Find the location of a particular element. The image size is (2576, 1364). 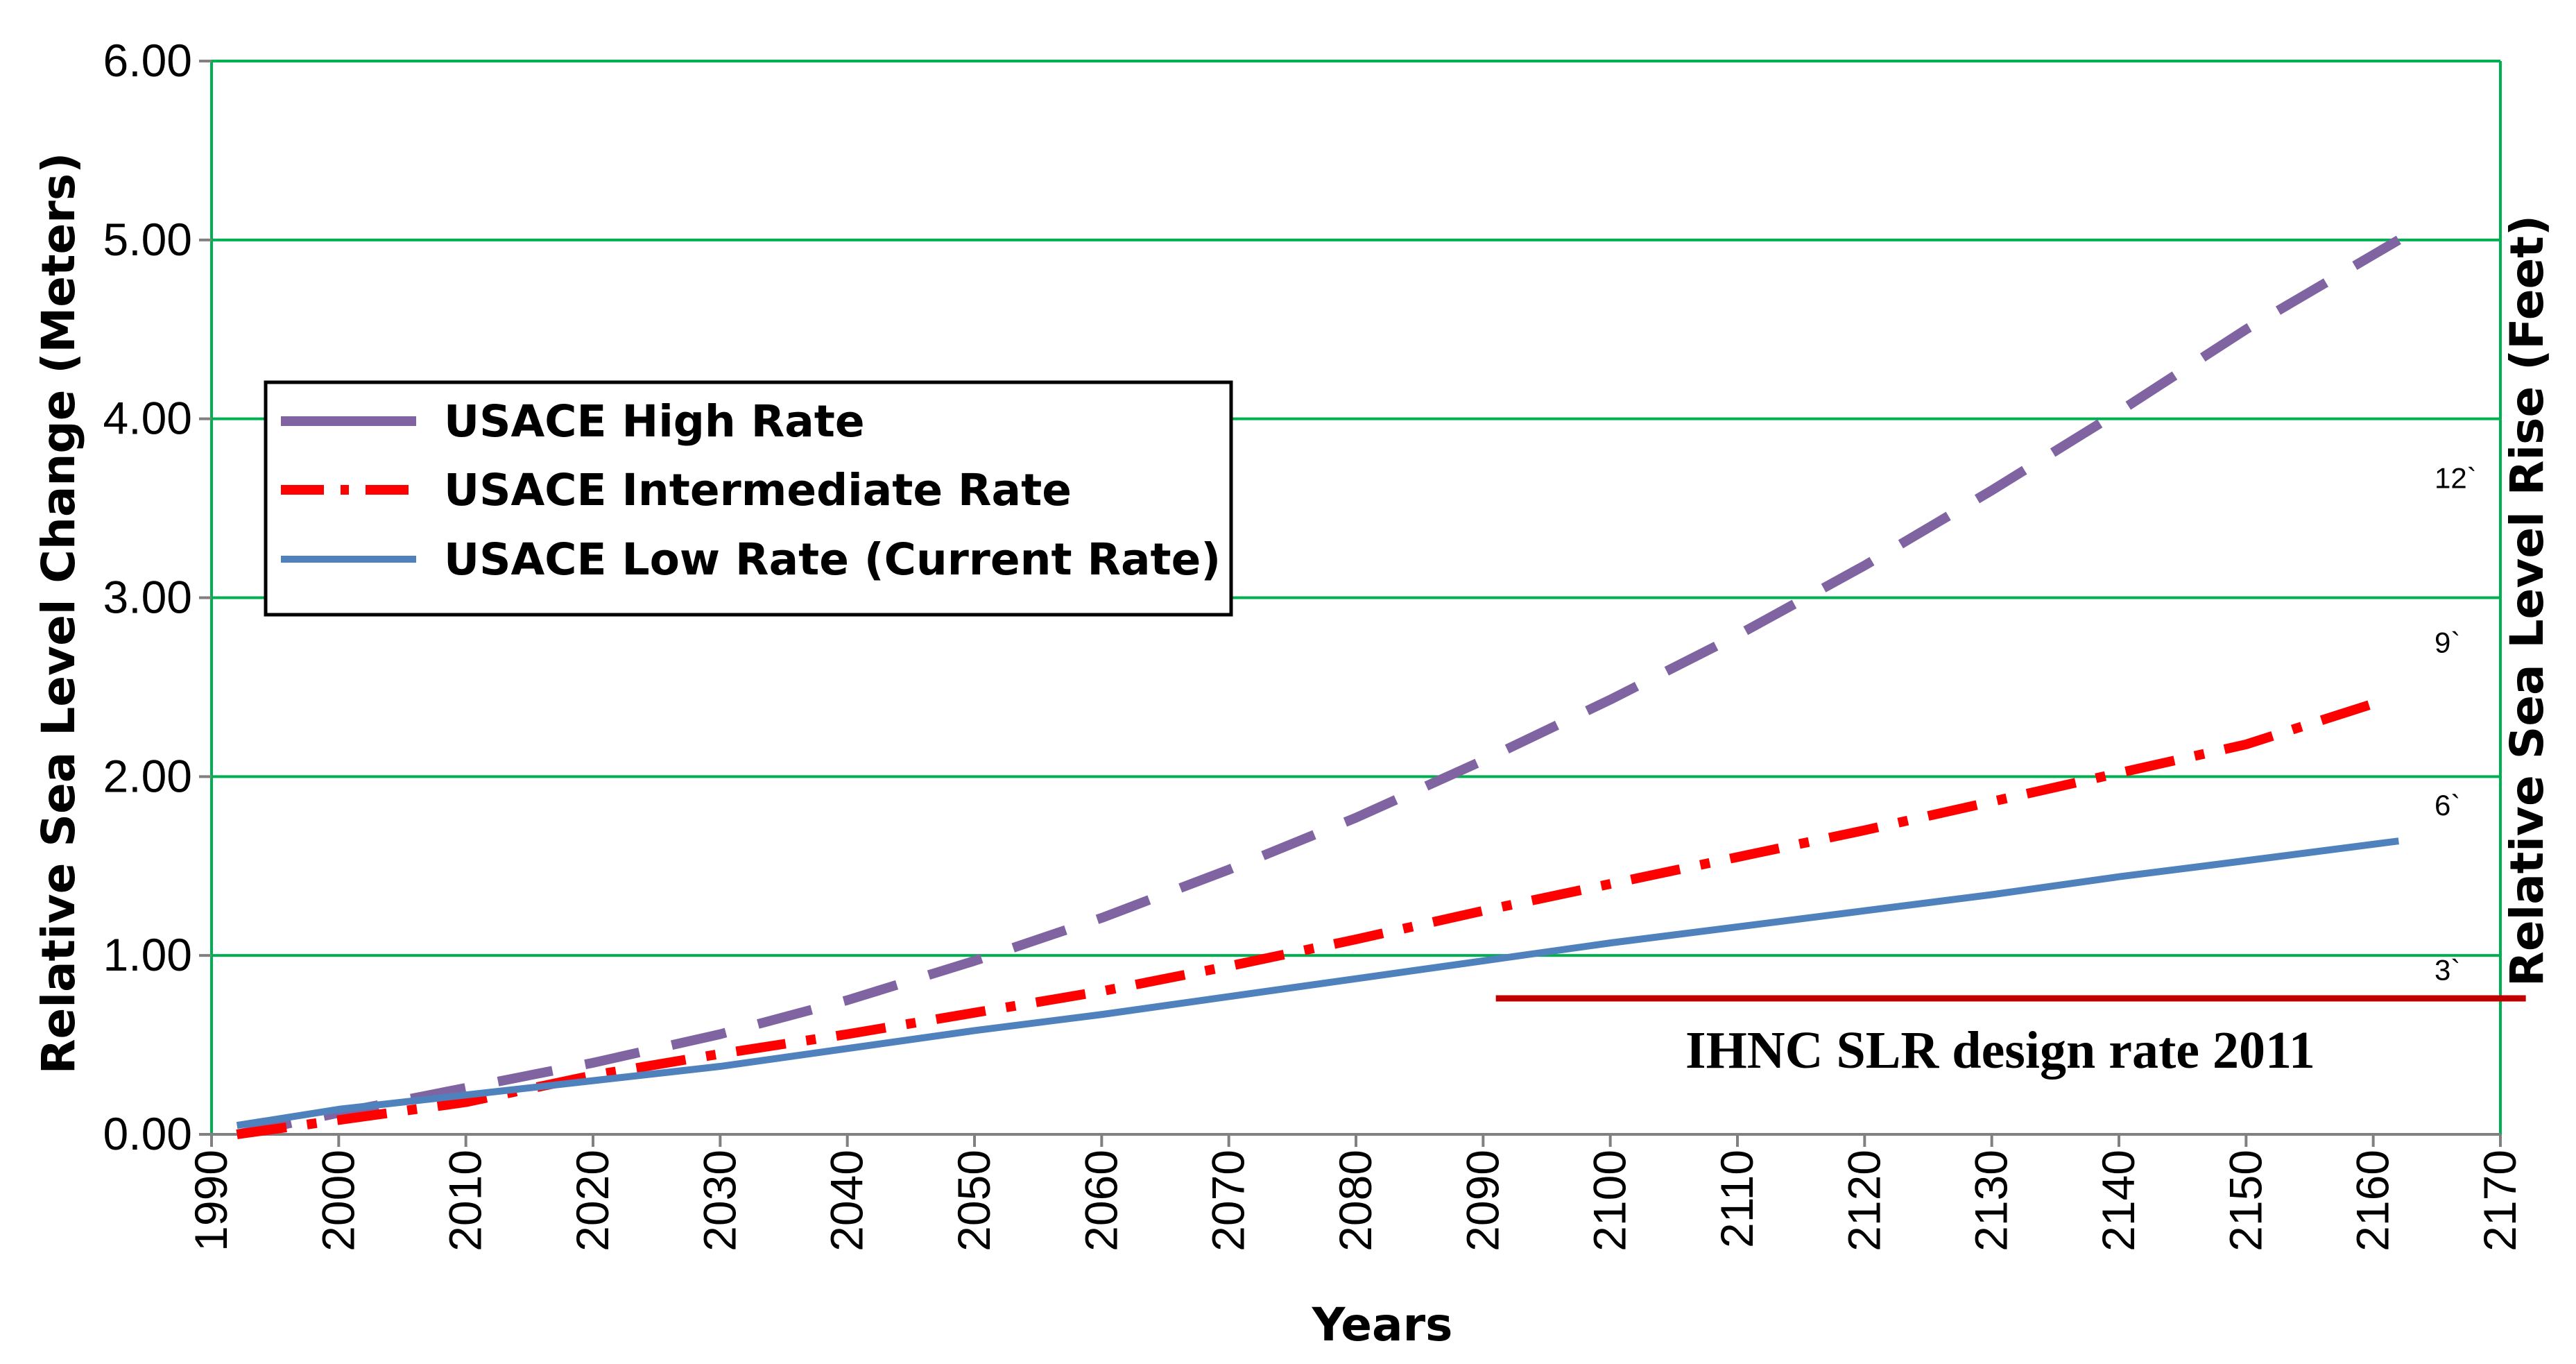

legend-label-1: USACE High Rate is located at coordinates (654, 421).